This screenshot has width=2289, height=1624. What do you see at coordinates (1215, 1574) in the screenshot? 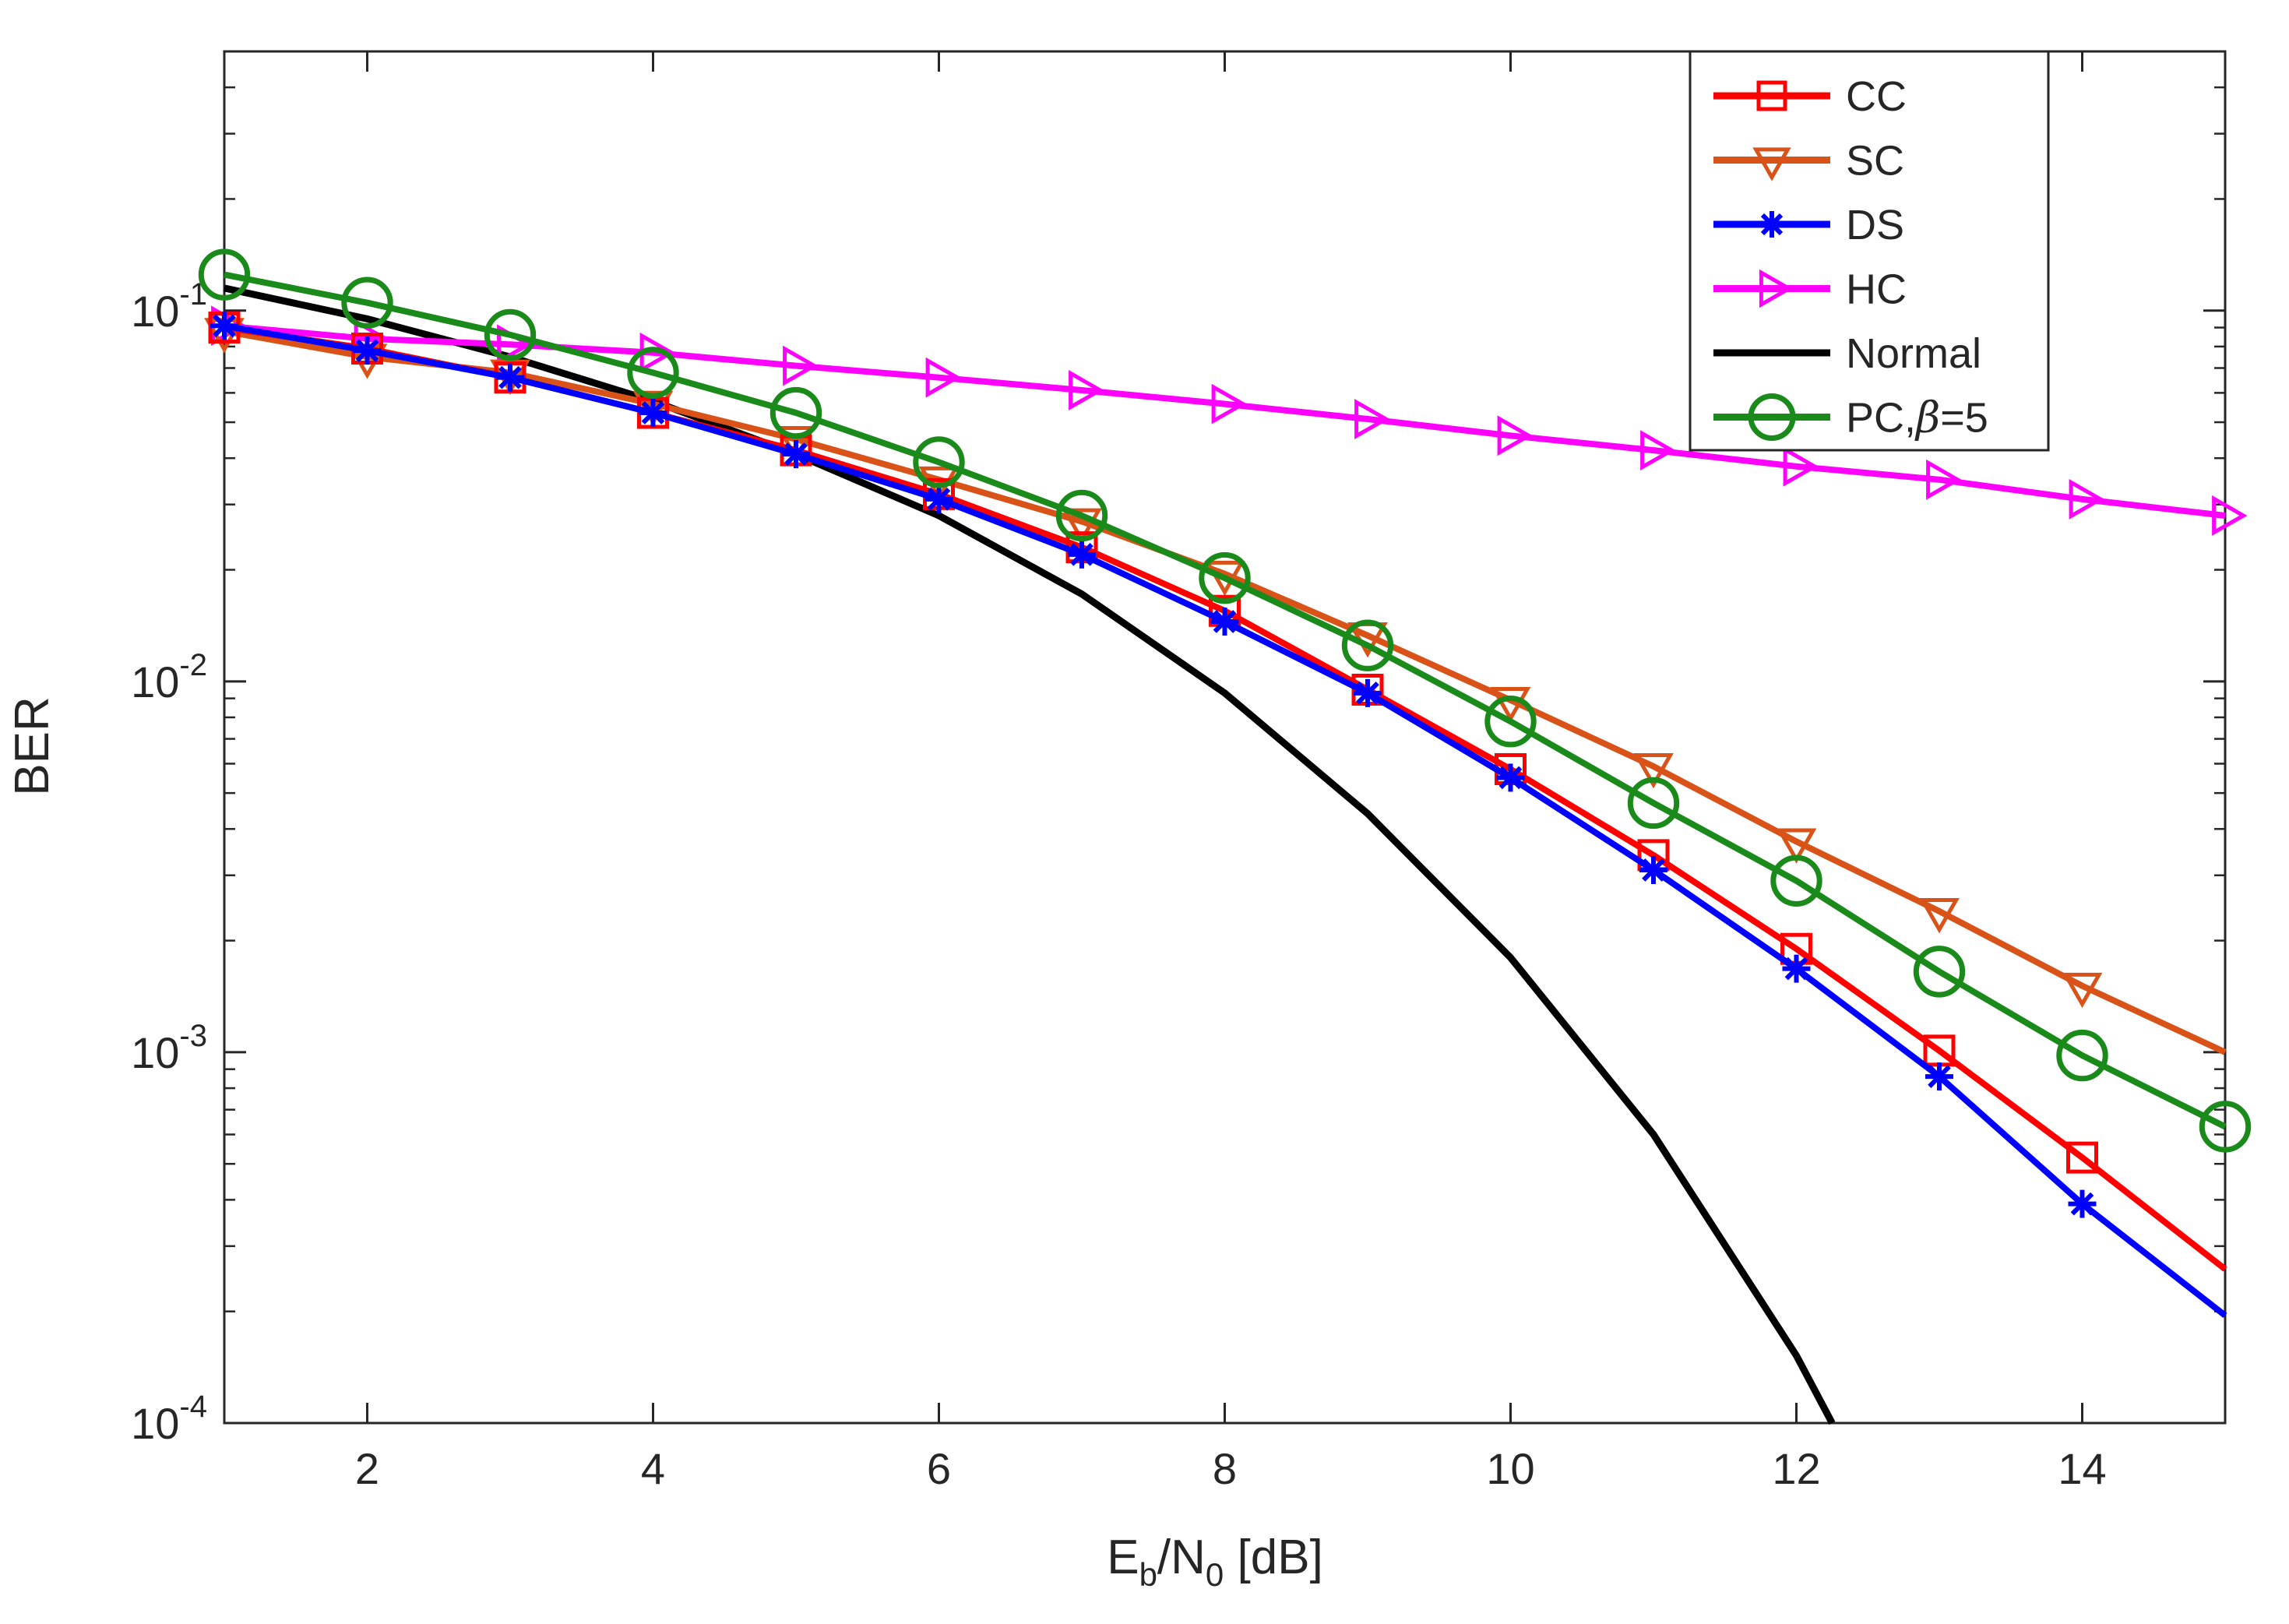
I see `x-axis-title-sub2: 0` at bounding box center [1215, 1574].